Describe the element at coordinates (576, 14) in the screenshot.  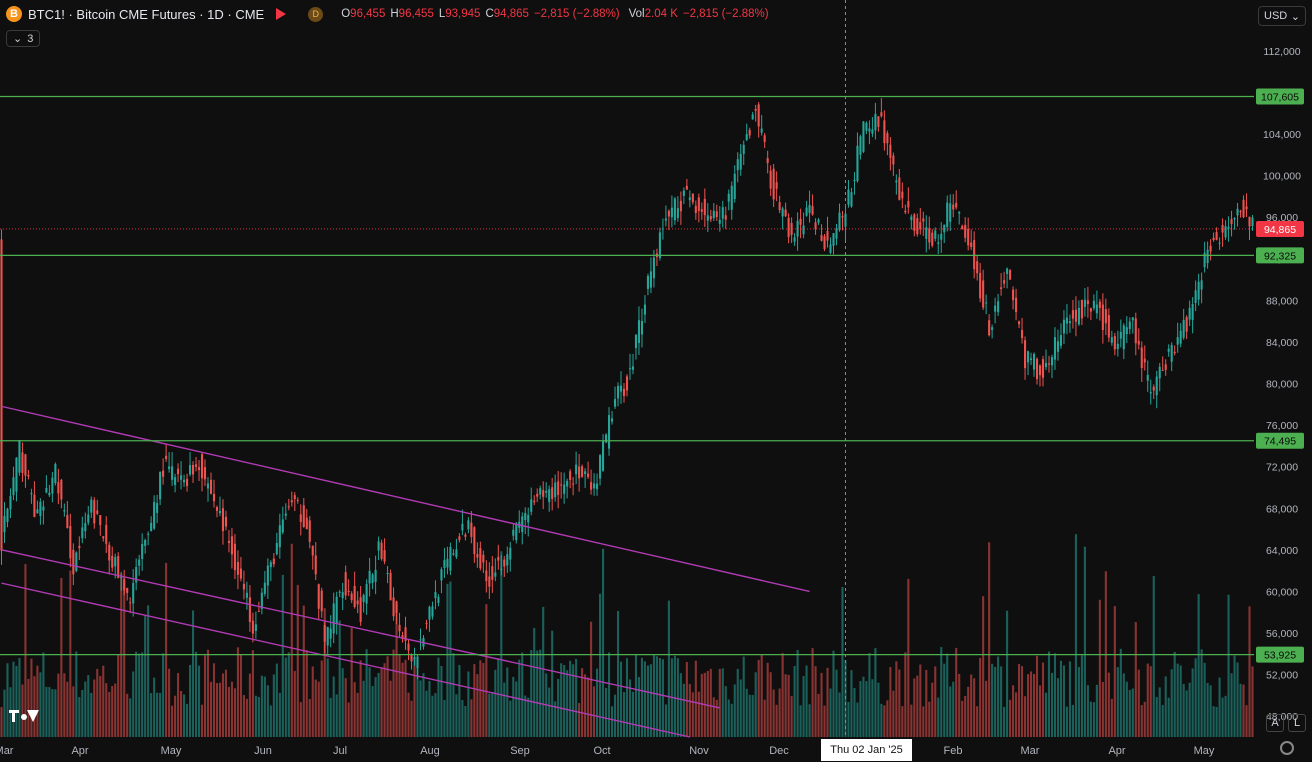
I see `ohlc-change: −2,815 (−2.88%)` at that location.